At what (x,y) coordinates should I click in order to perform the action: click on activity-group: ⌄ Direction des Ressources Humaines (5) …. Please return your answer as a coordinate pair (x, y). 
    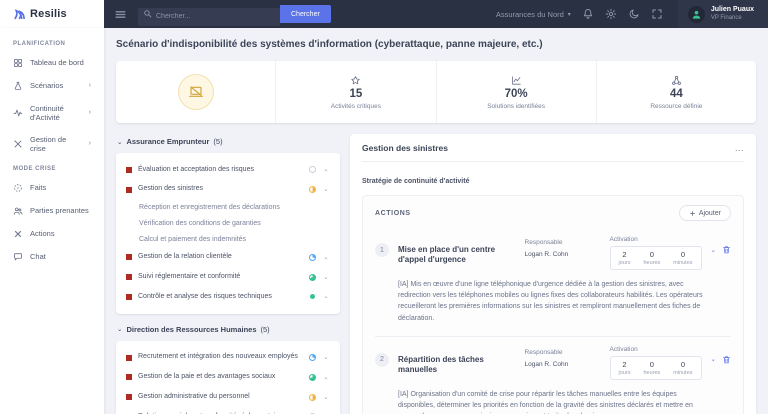
    Looking at the image, I should click on (228, 369).